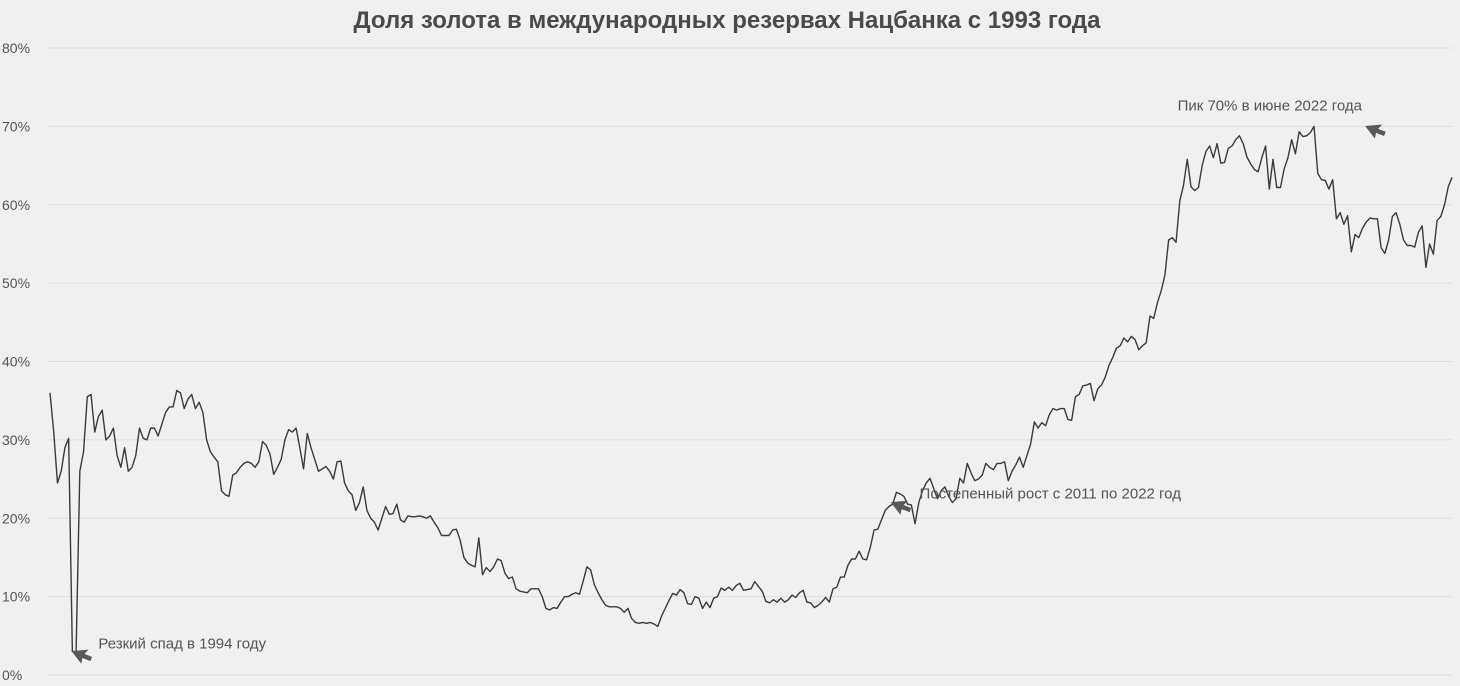  What do you see at coordinates (16, 597) in the screenshot?
I see `y-tick-label: 10%` at bounding box center [16, 597].